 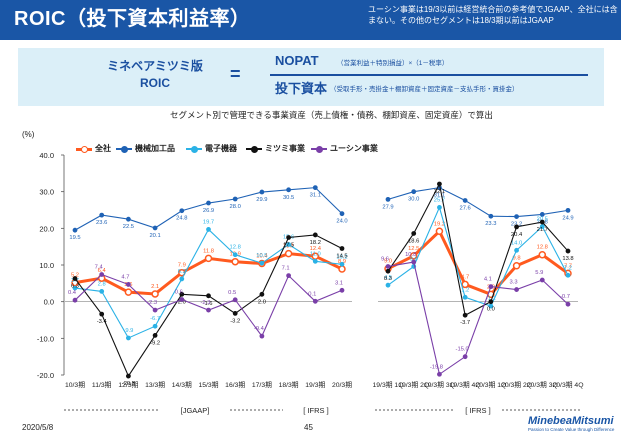 I want to click on formula-numerator: NOPAT, so click(x=297, y=60).